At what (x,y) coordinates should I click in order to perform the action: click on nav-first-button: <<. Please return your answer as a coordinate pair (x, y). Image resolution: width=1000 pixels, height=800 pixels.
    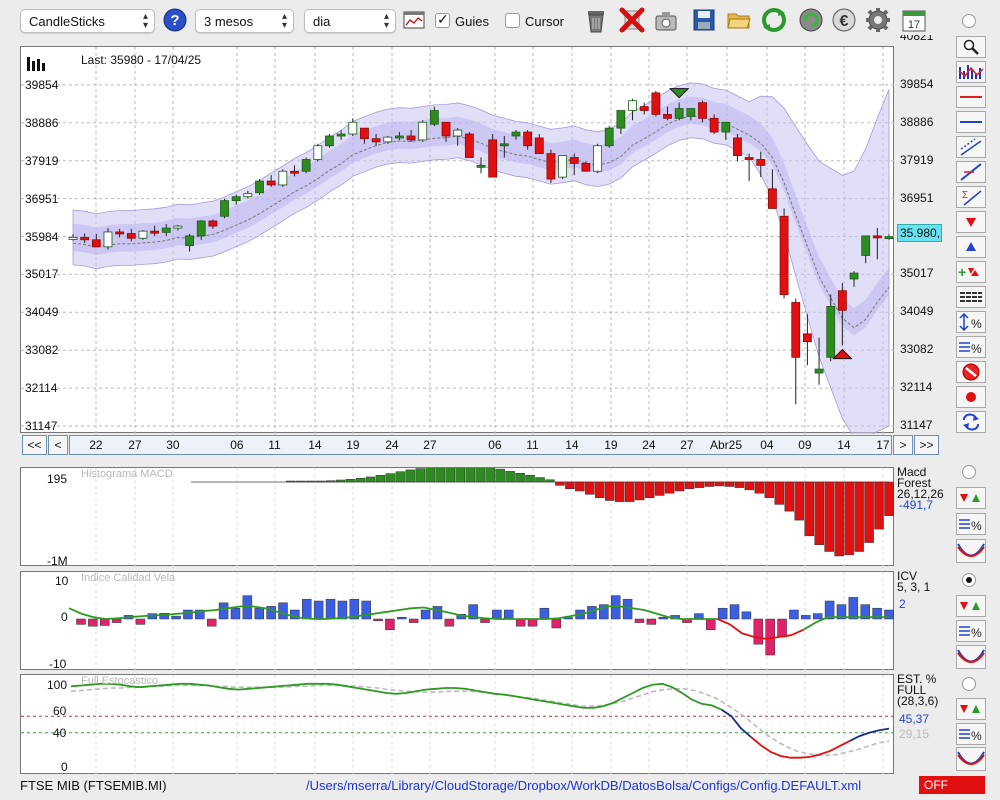
    Looking at the image, I should click on (34, 445).